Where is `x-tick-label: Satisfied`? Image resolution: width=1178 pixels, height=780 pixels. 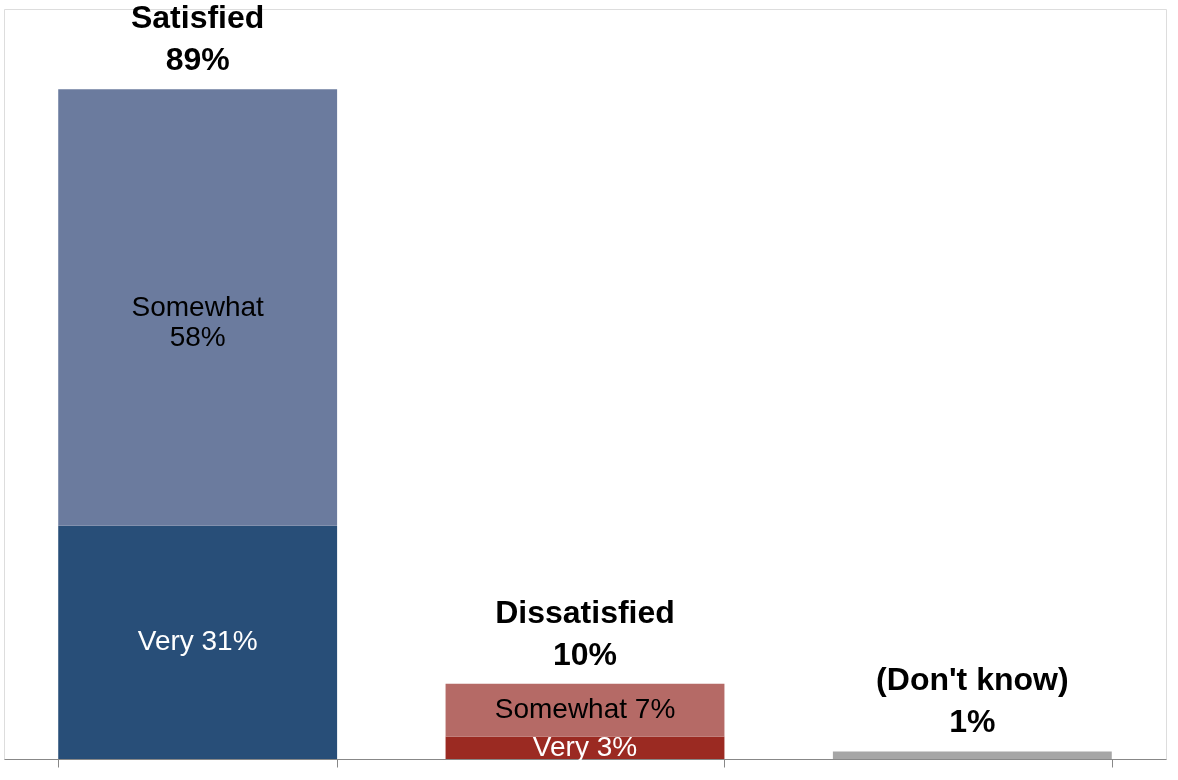 x-tick-label: Satisfied is located at coordinates (197, 18).